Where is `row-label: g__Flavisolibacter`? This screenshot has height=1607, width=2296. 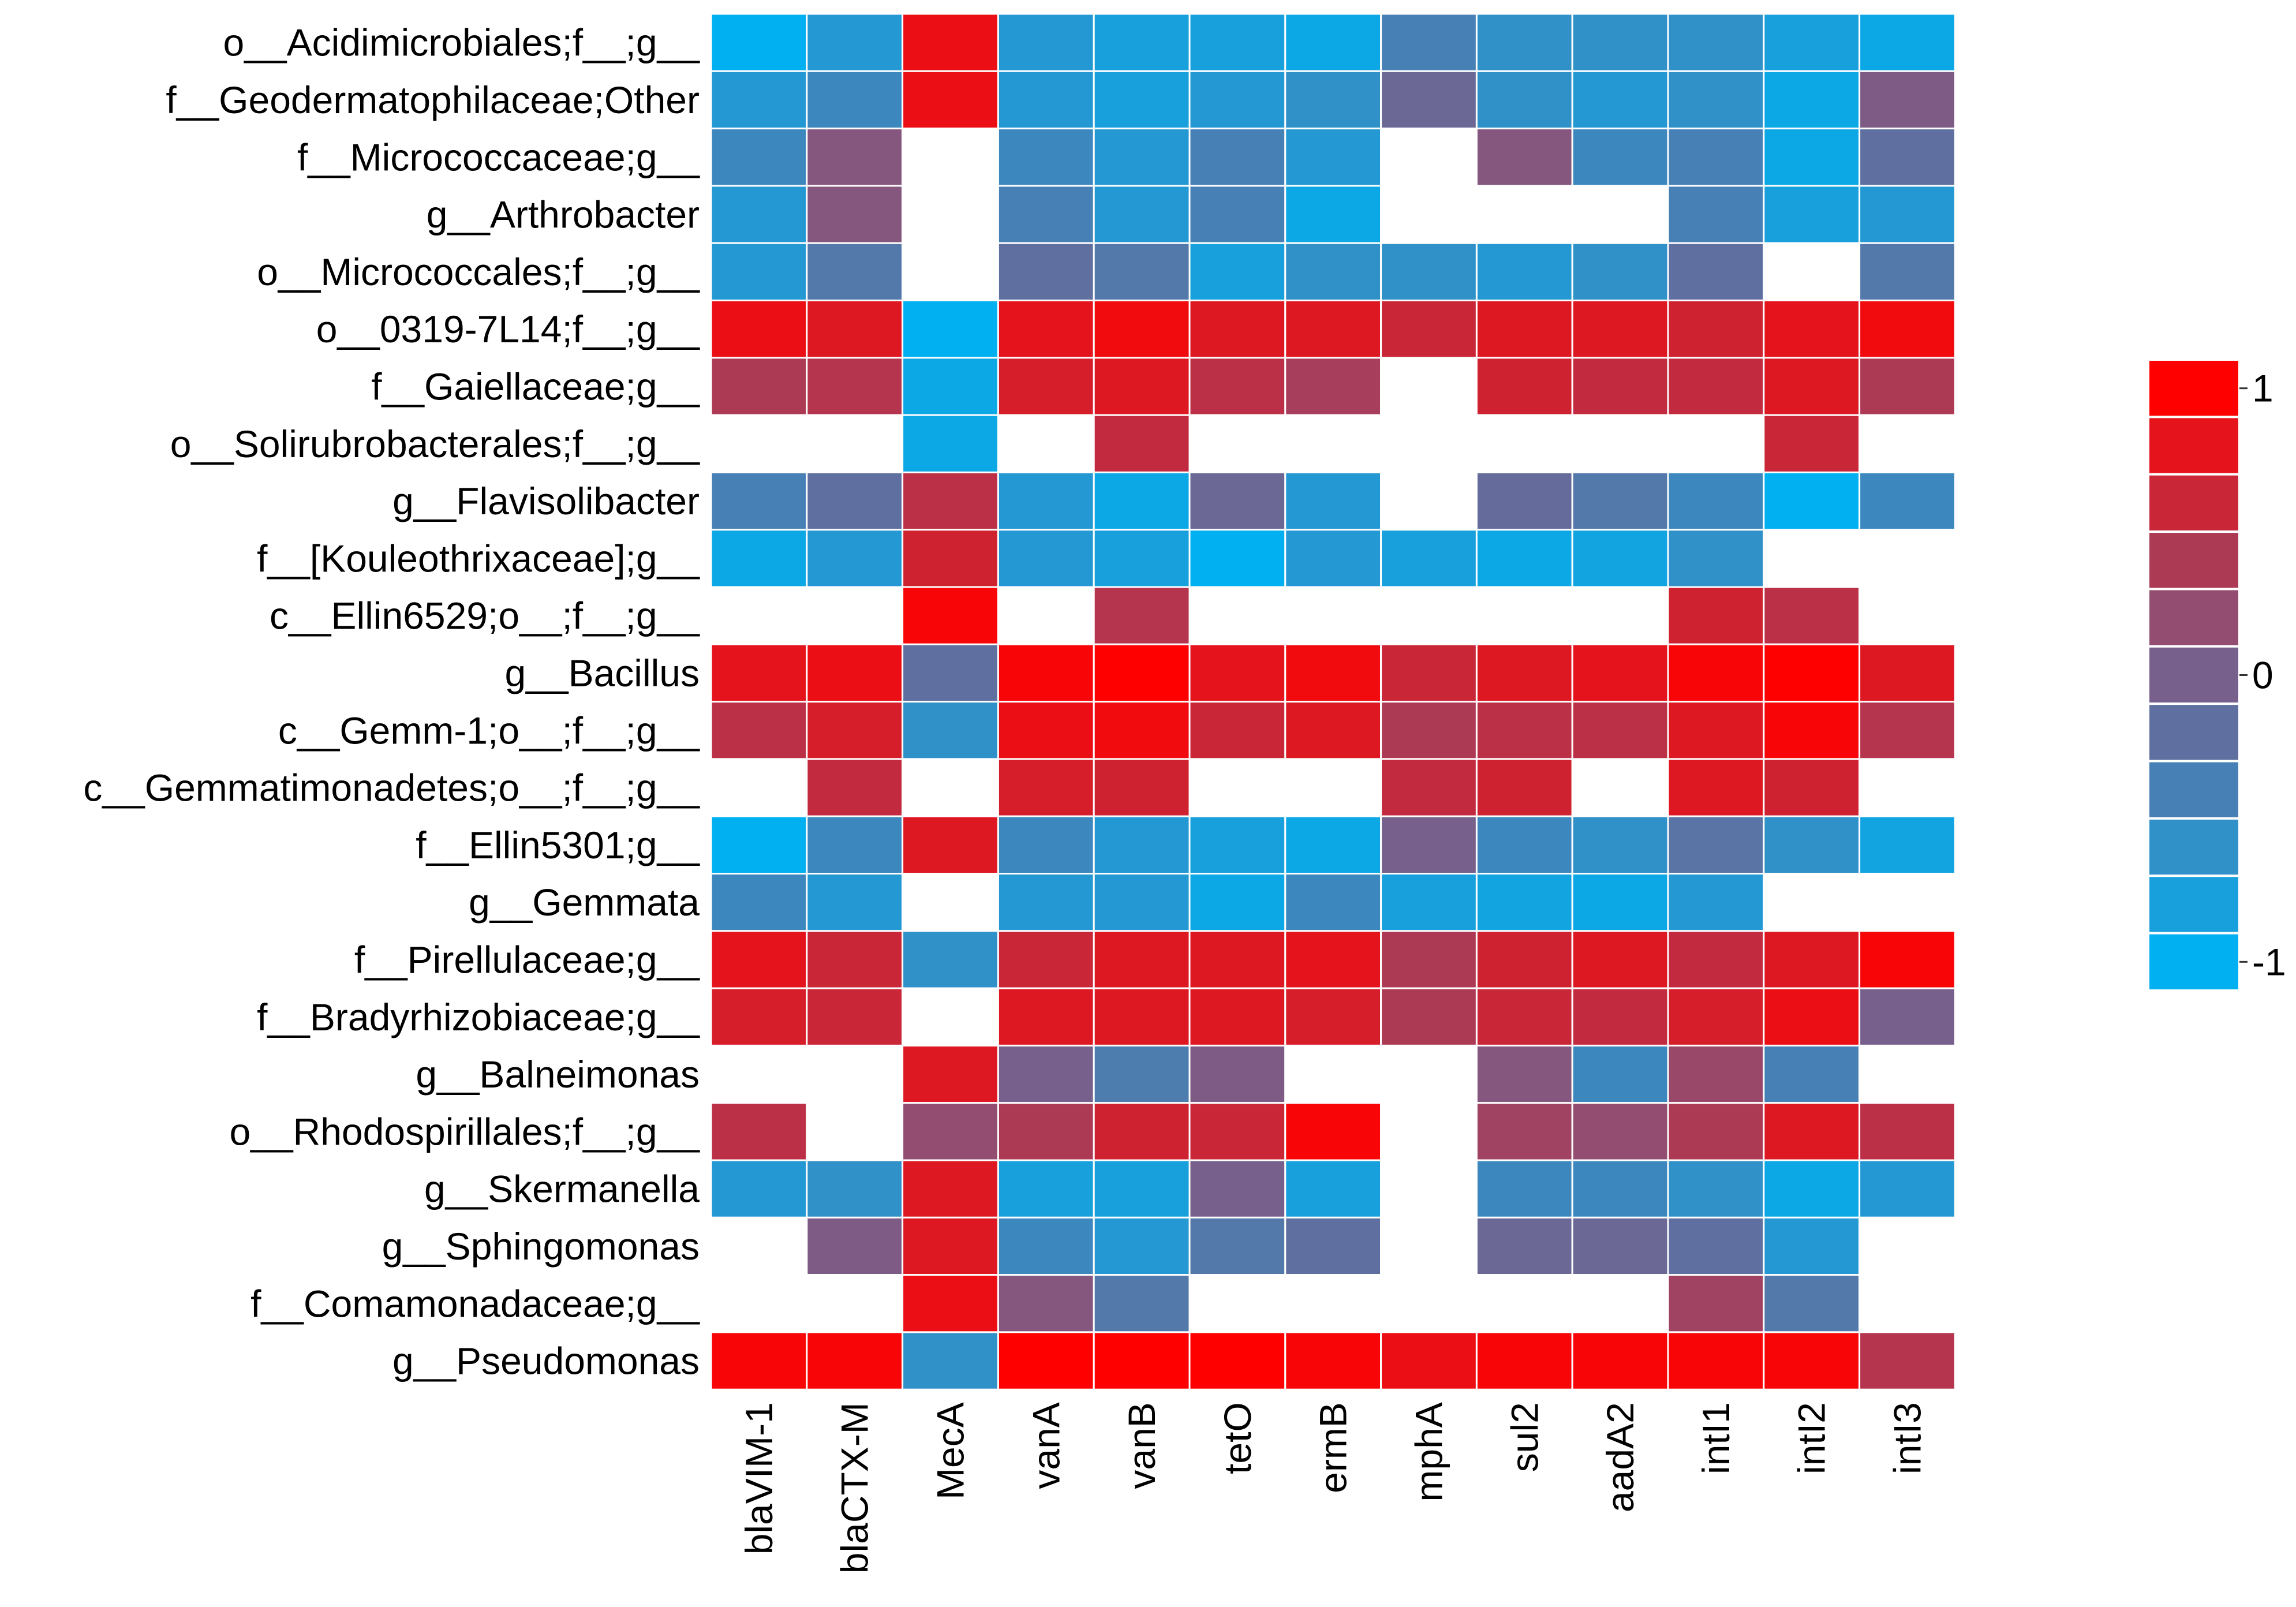
row-label: g__Flavisolibacter is located at coordinates (546, 501).